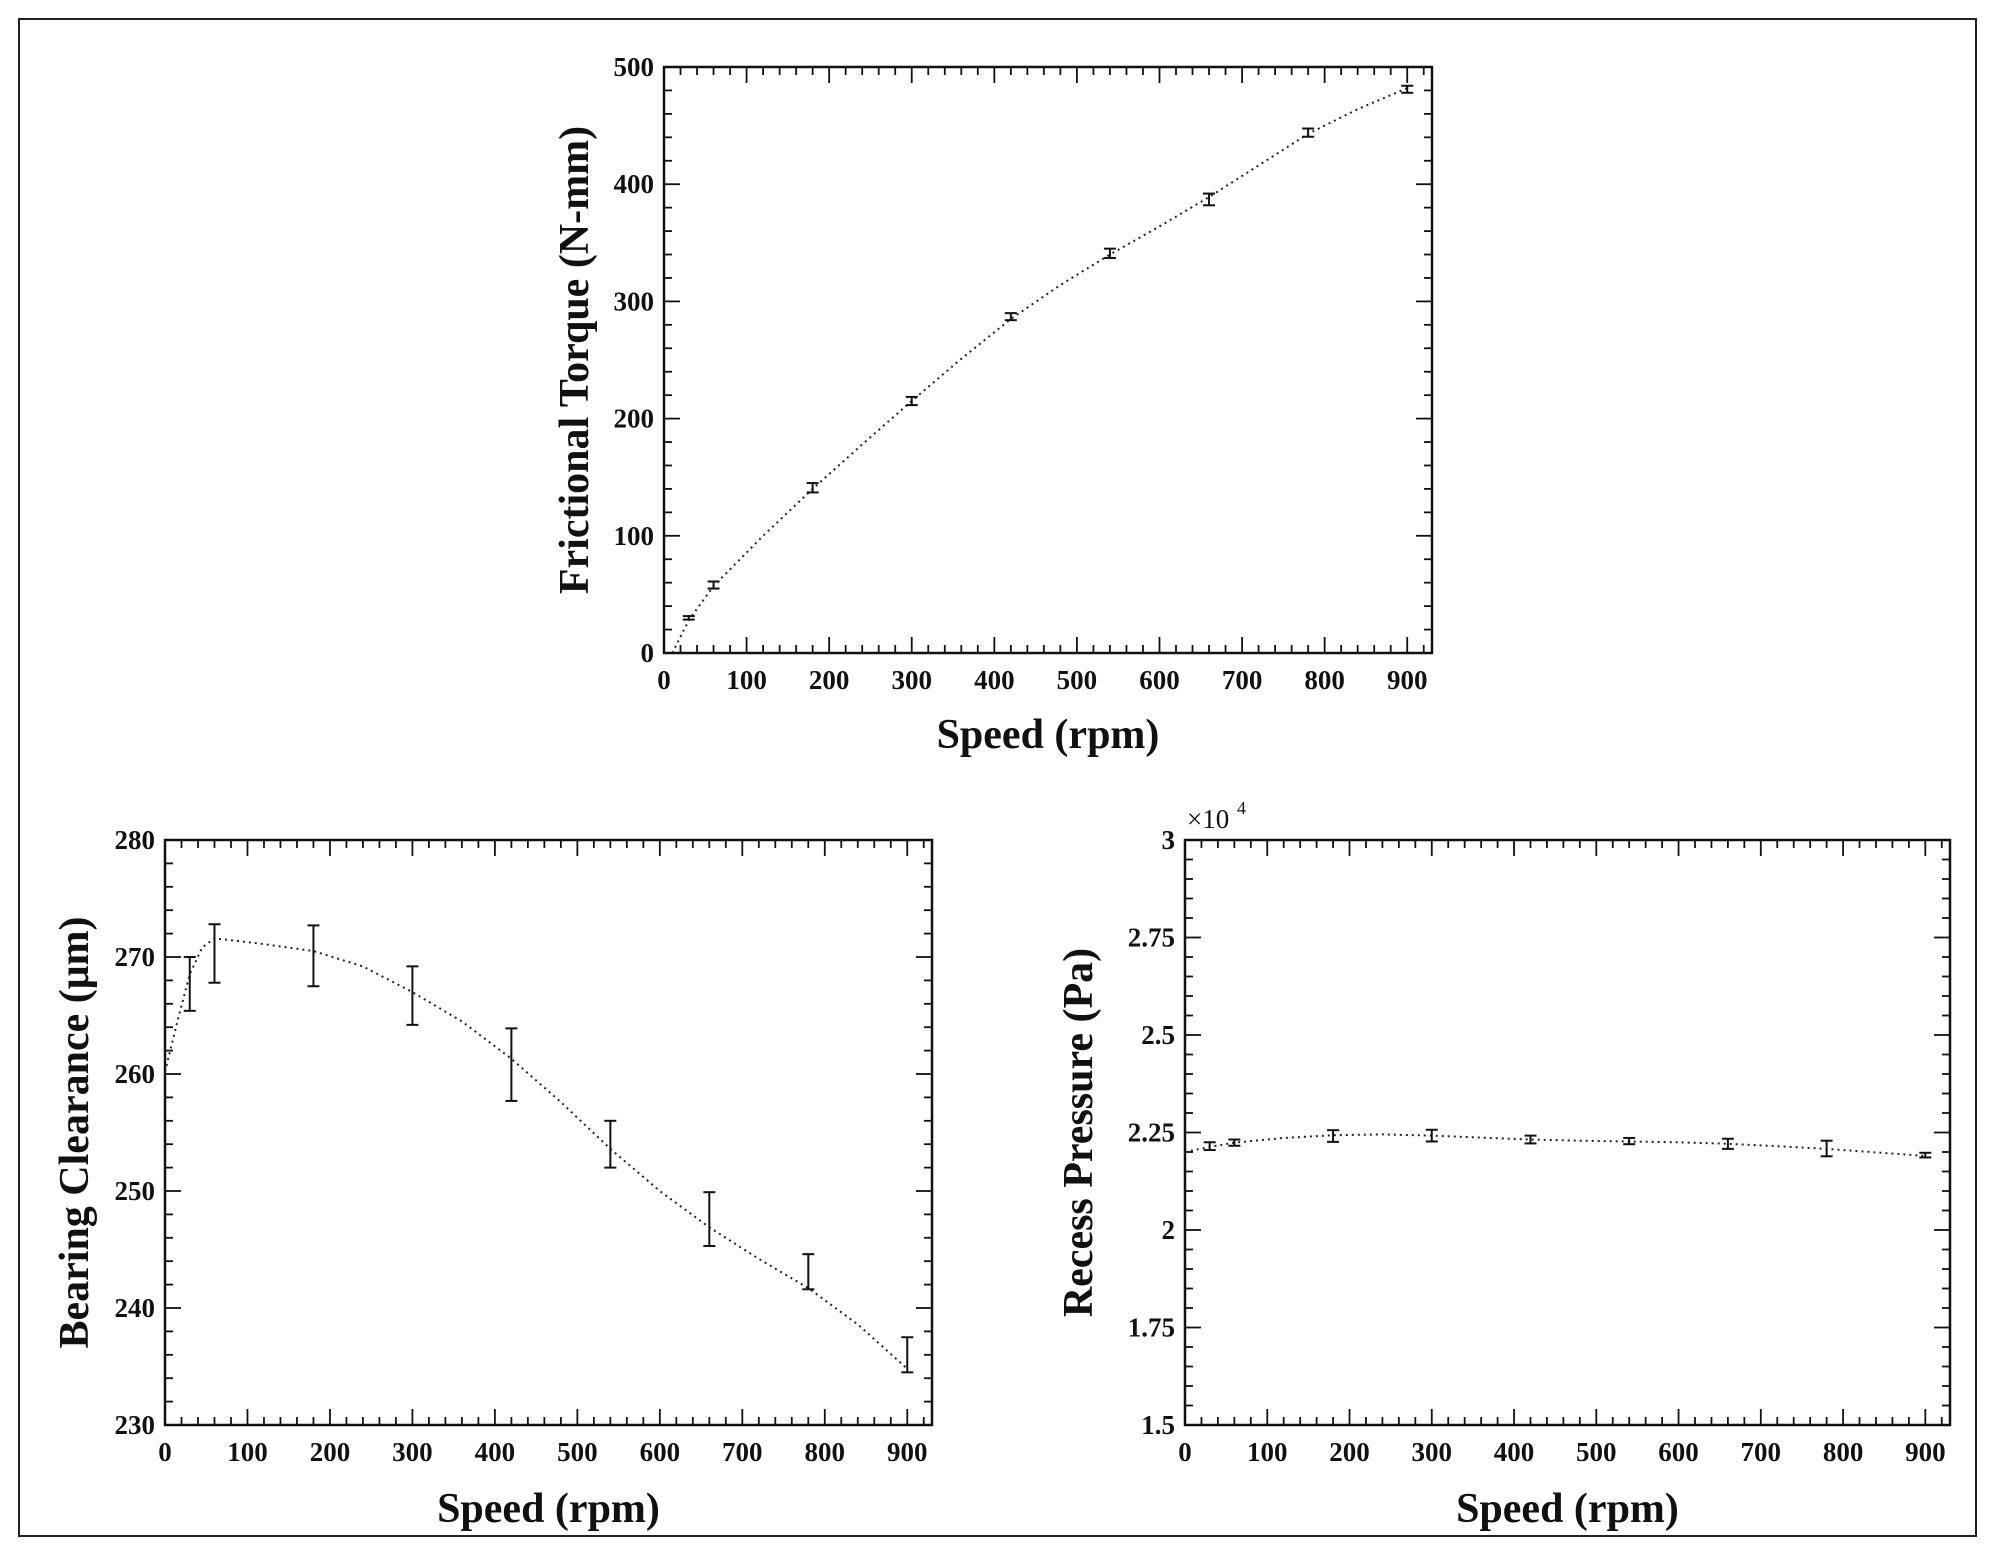 The width and height of the screenshot is (1999, 1557). What do you see at coordinates (1158, 1425) in the screenshot?
I see `y-tick-label: 1.5` at bounding box center [1158, 1425].